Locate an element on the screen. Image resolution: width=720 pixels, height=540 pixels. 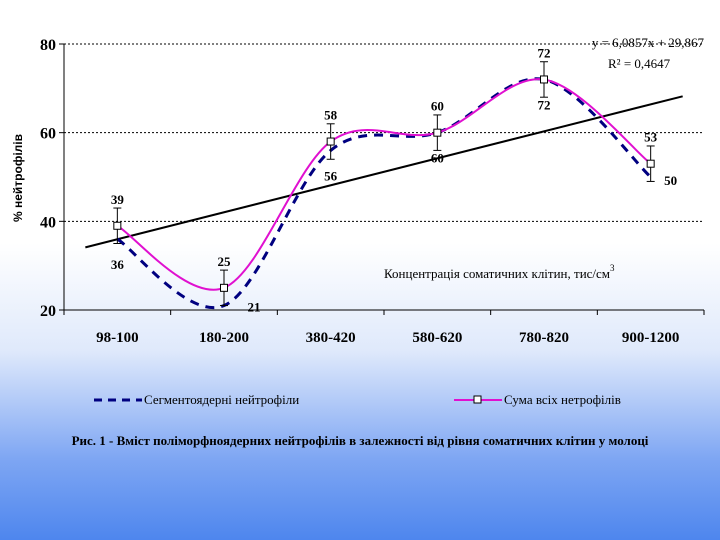
legend-swatch-solid is located at coordinates (478, 399).